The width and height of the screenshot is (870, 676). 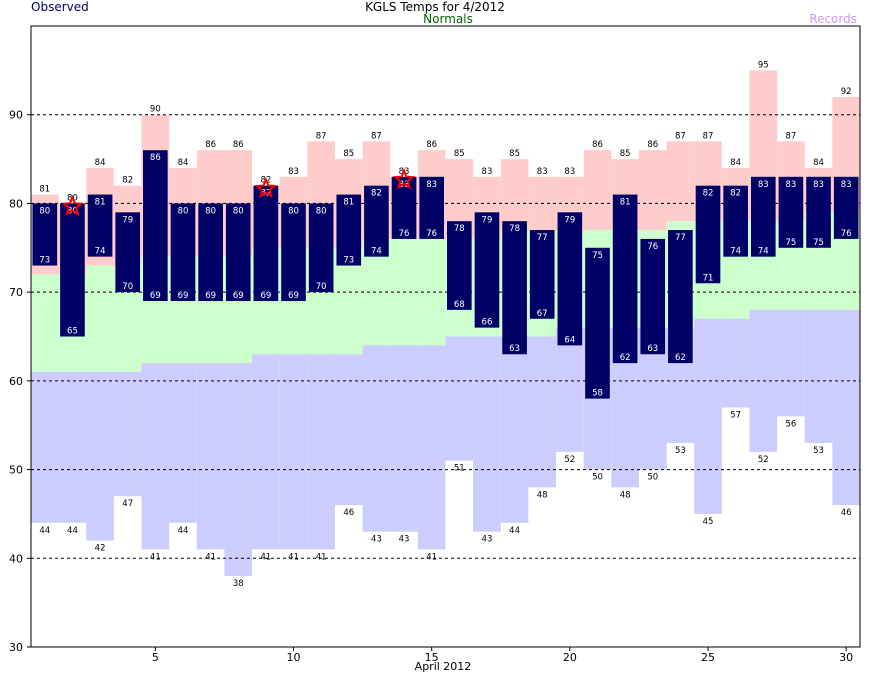 What do you see at coordinates (487, 323) in the screenshot?
I see `observed-low-label-day-17: 66` at bounding box center [487, 323].